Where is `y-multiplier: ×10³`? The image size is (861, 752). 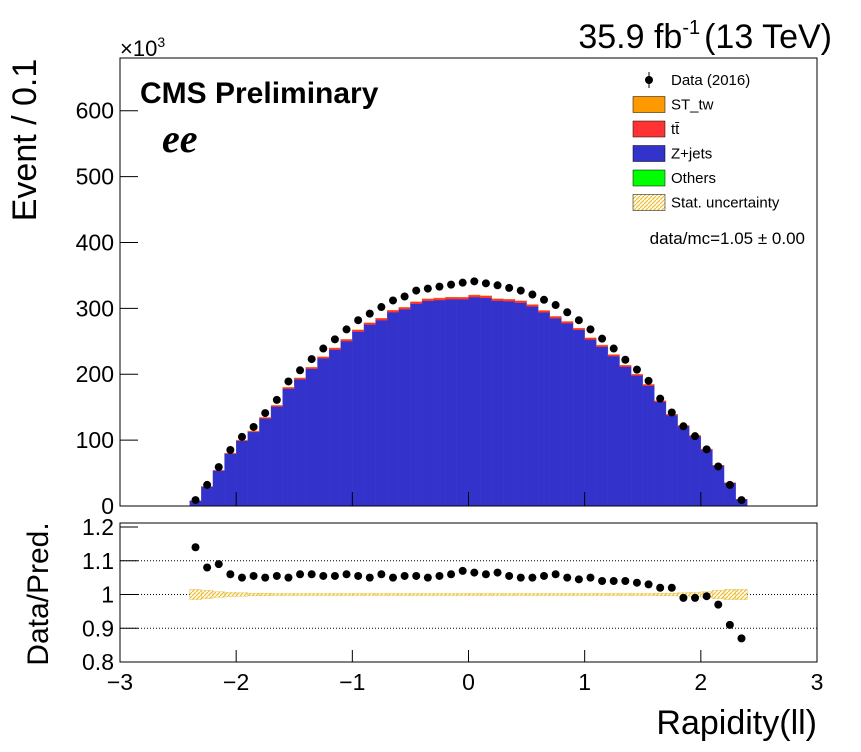 y-multiplier: ×10³ is located at coordinates (142, 47).